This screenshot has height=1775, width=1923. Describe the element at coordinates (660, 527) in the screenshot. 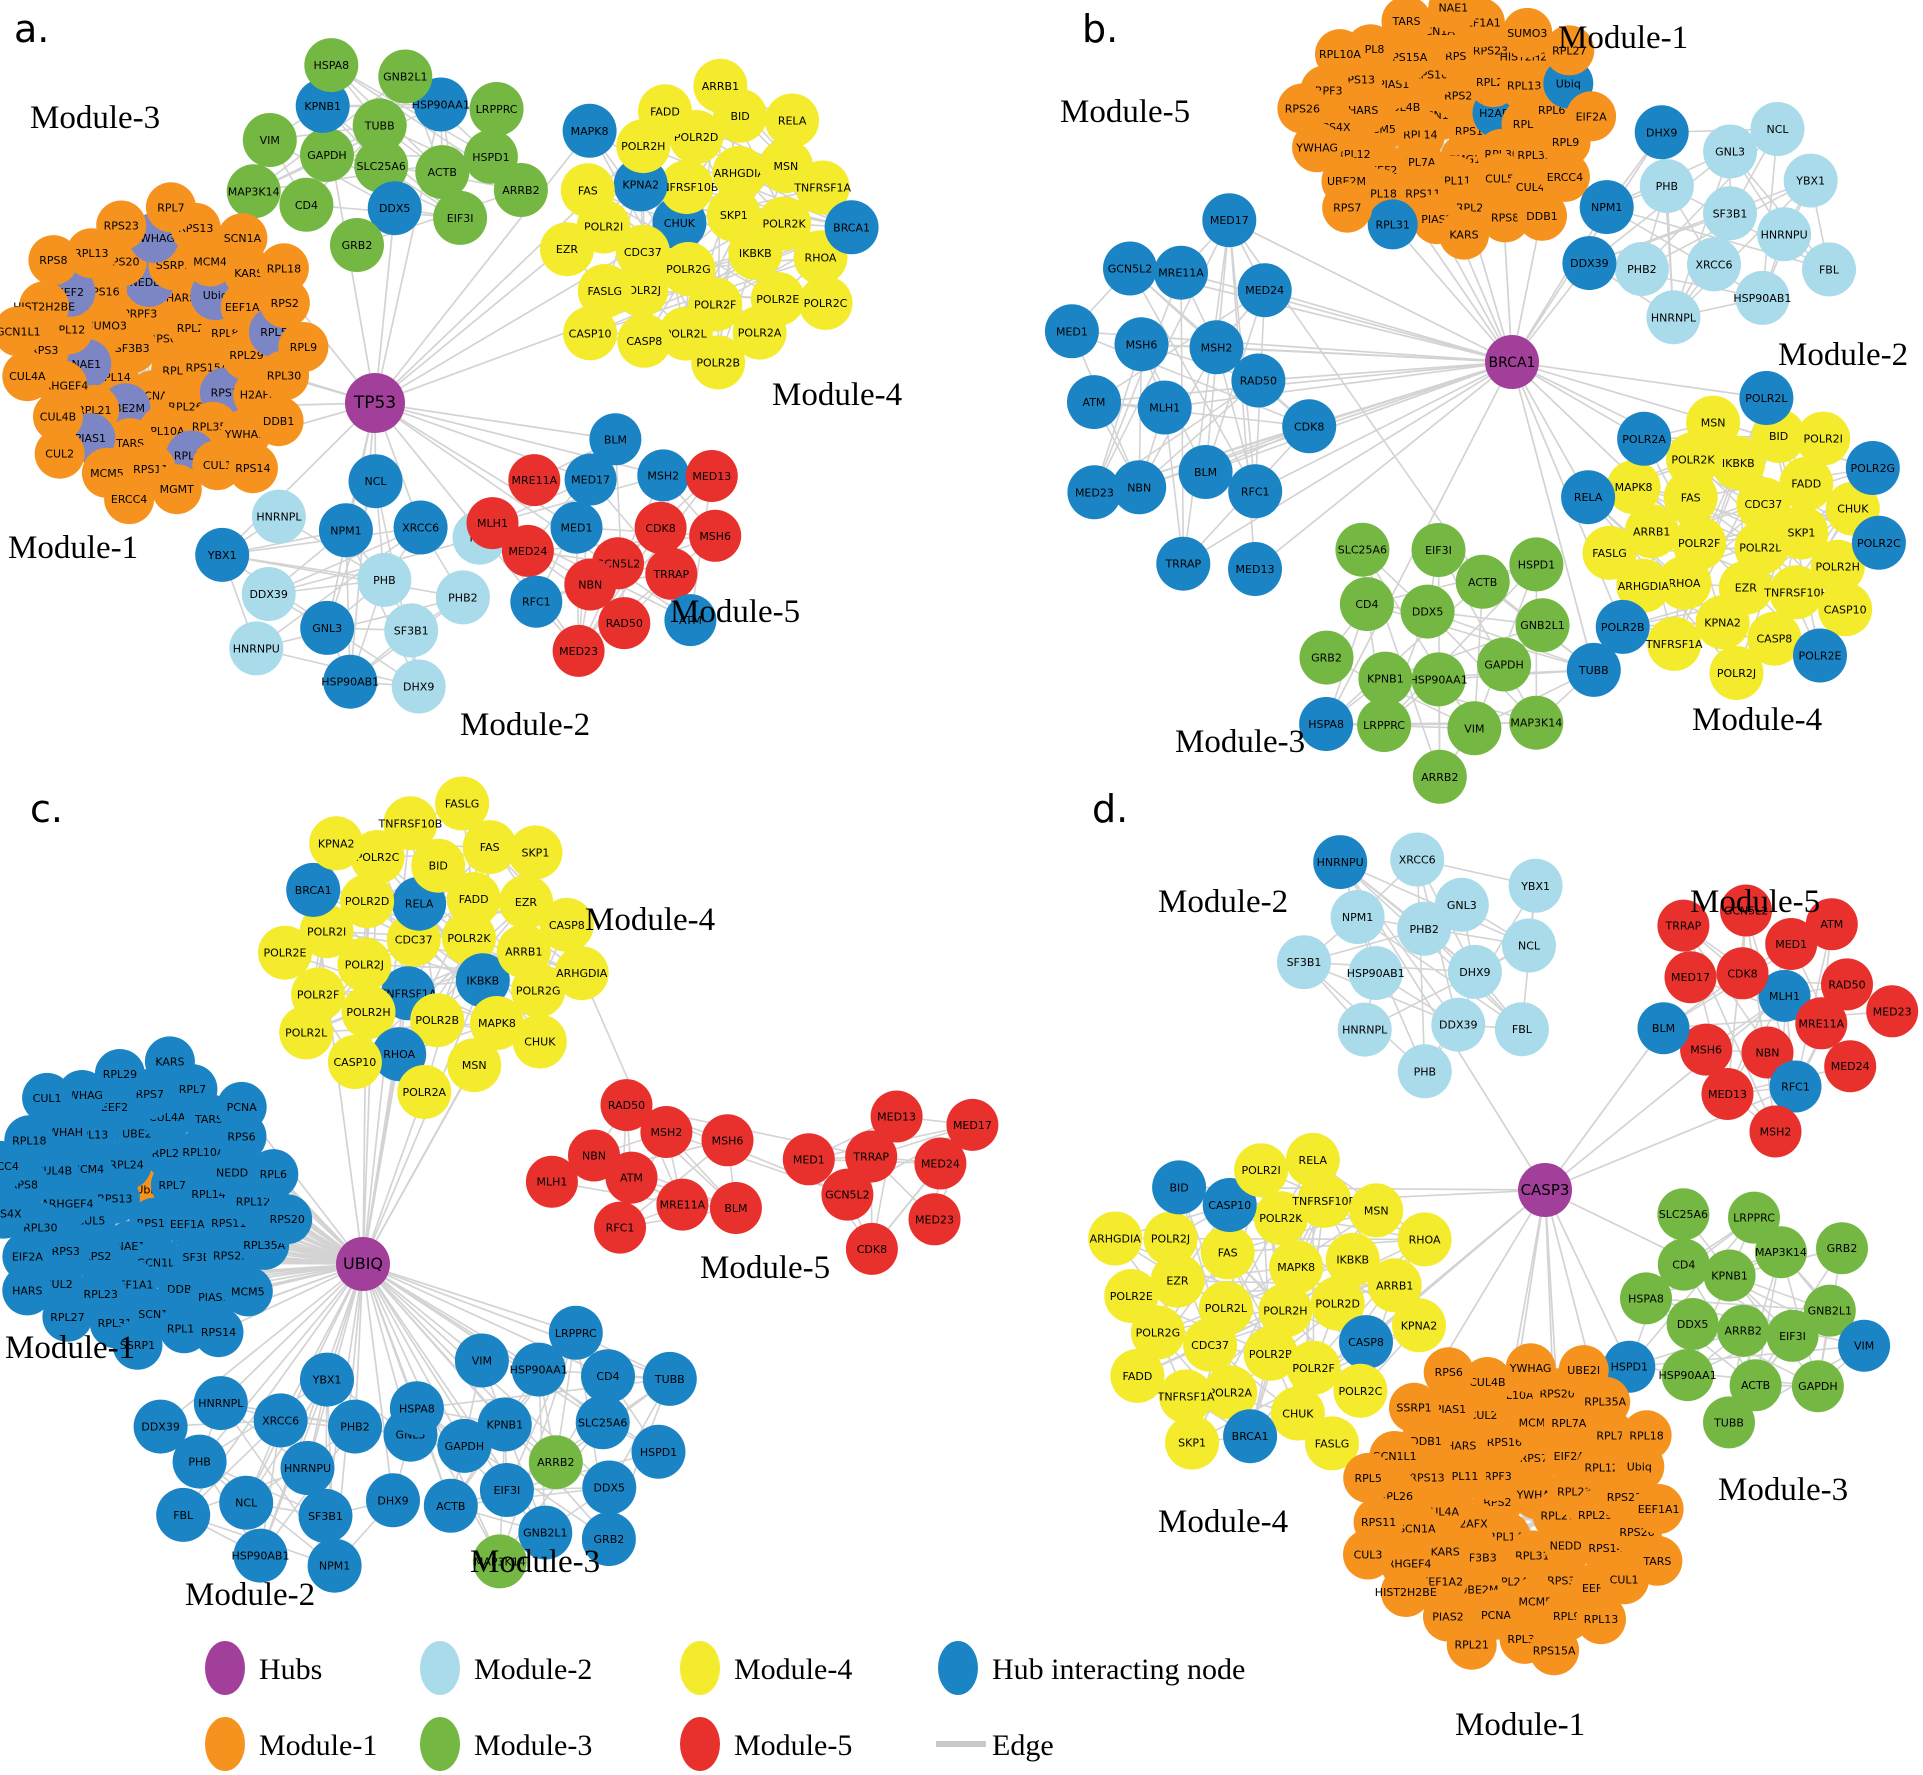

I see `node-CDK8: CDK8` at that location.